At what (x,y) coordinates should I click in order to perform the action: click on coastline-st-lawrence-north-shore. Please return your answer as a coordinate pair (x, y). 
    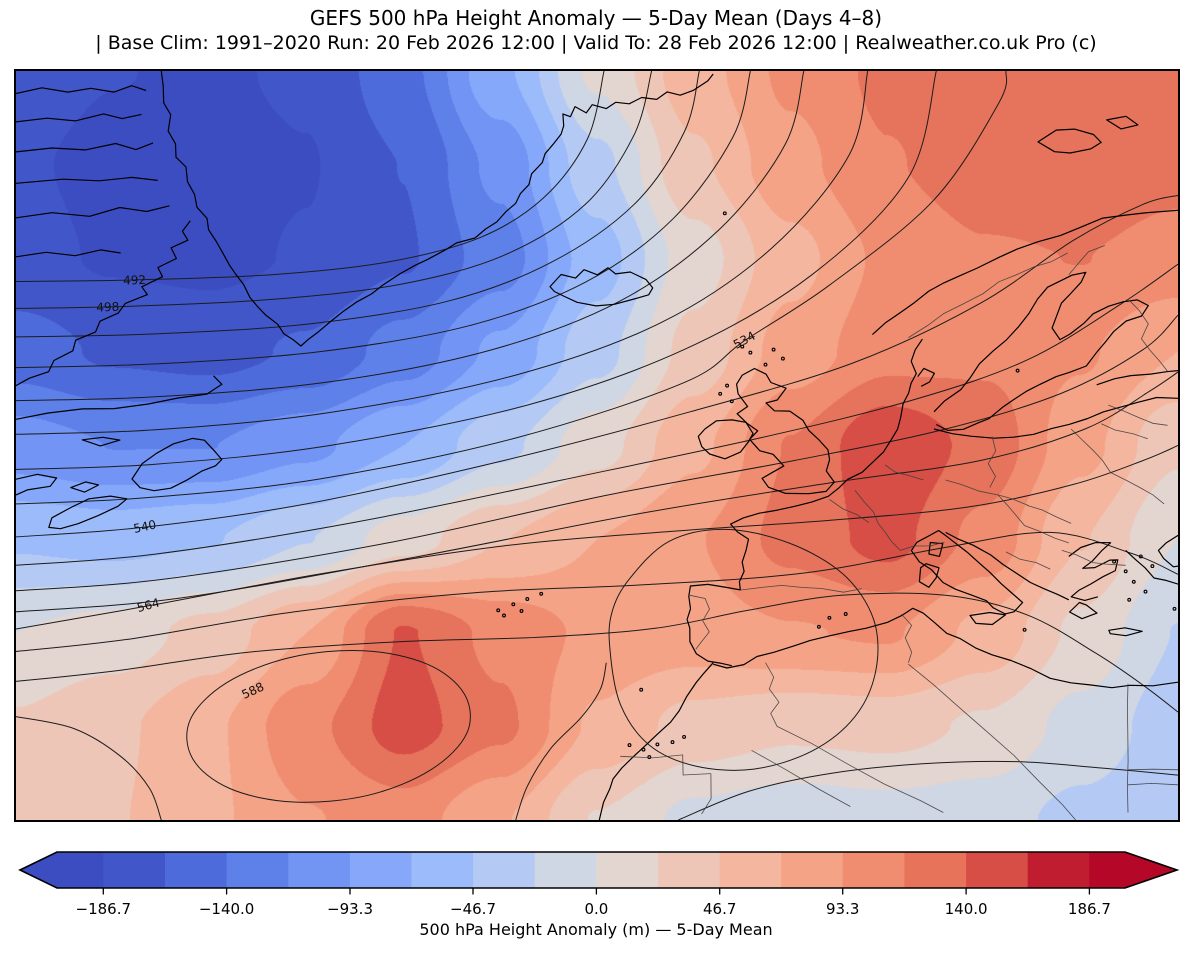
    Looking at the image, I should click on (119, 397).